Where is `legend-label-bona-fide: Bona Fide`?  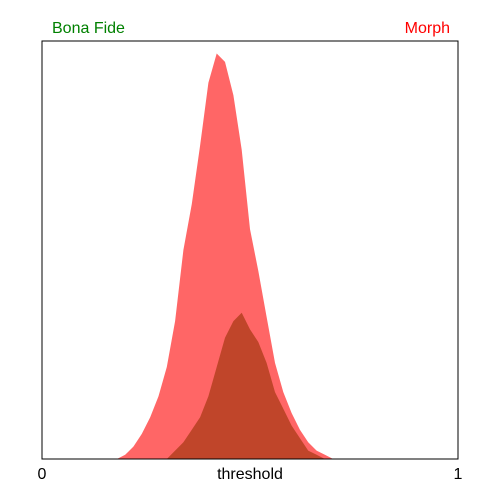 legend-label-bona-fide: Bona Fide is located at coordinates (88, 28).